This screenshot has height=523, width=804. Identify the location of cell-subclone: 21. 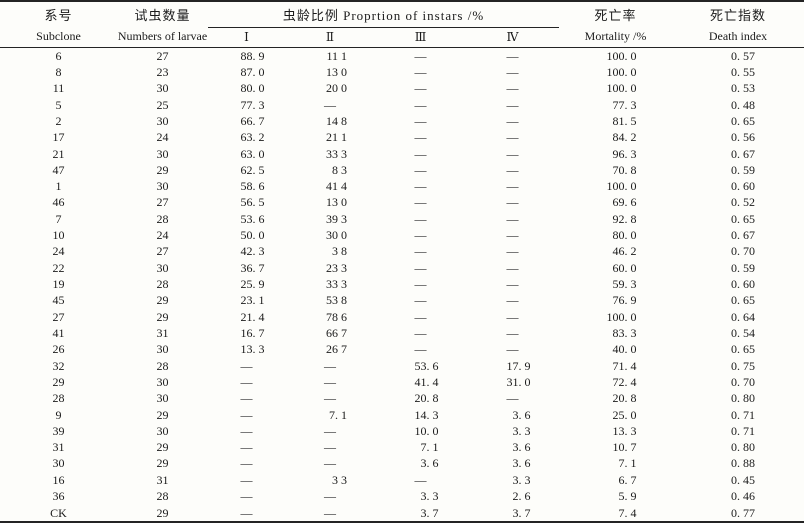
(58, 153).